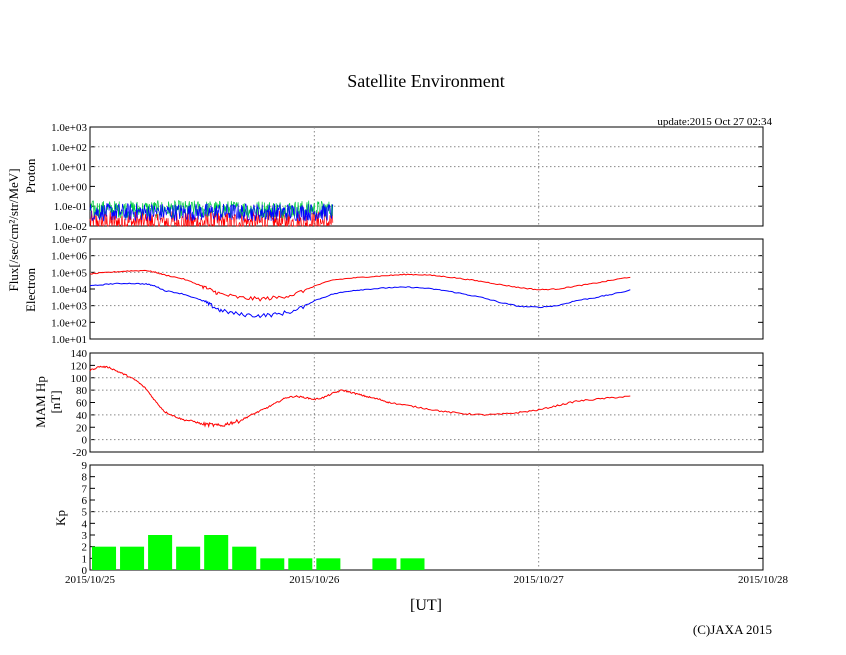 Image resolution: width=846 pixels, height=655 pixels. Describe the element at coordinates (85, 478) in the screenshot. I see `kp-ytick-label: 8` at that location.